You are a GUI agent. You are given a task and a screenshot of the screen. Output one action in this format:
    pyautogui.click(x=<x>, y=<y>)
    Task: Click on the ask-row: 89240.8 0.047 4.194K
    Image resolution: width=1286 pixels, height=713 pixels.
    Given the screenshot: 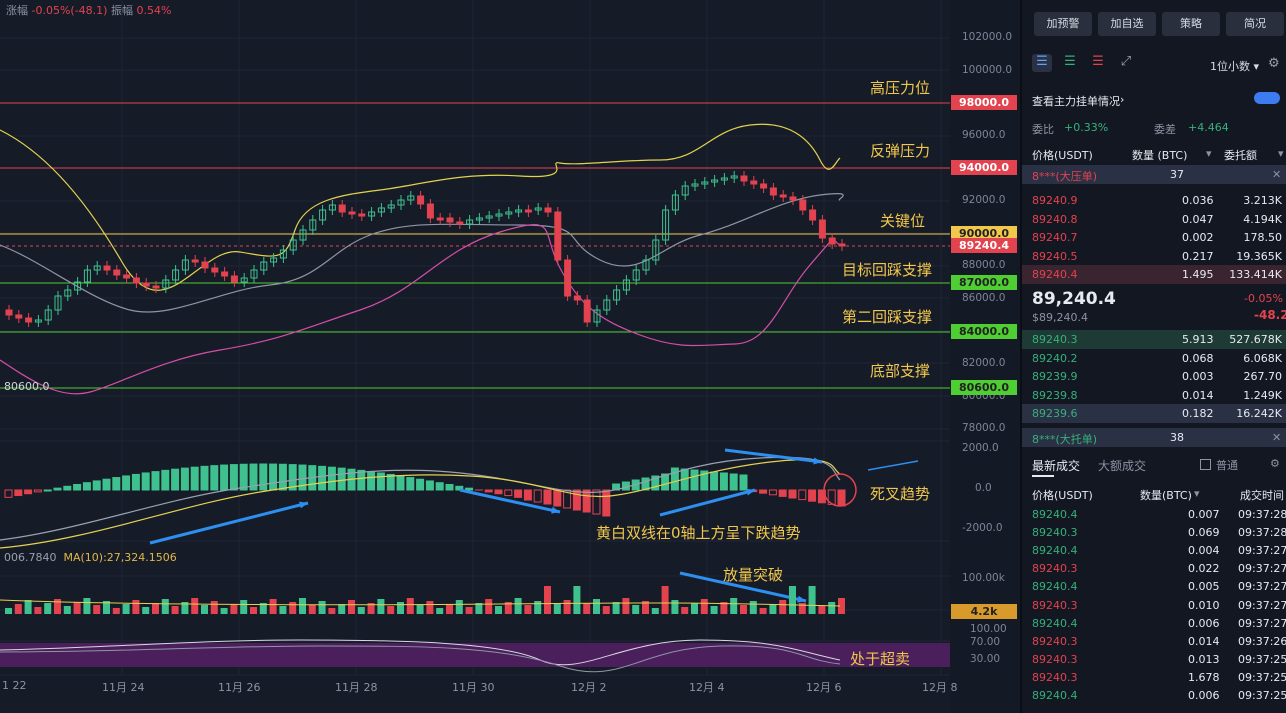 What is the action you would take?
    pyautogui.click(x=1157, y=219)
    